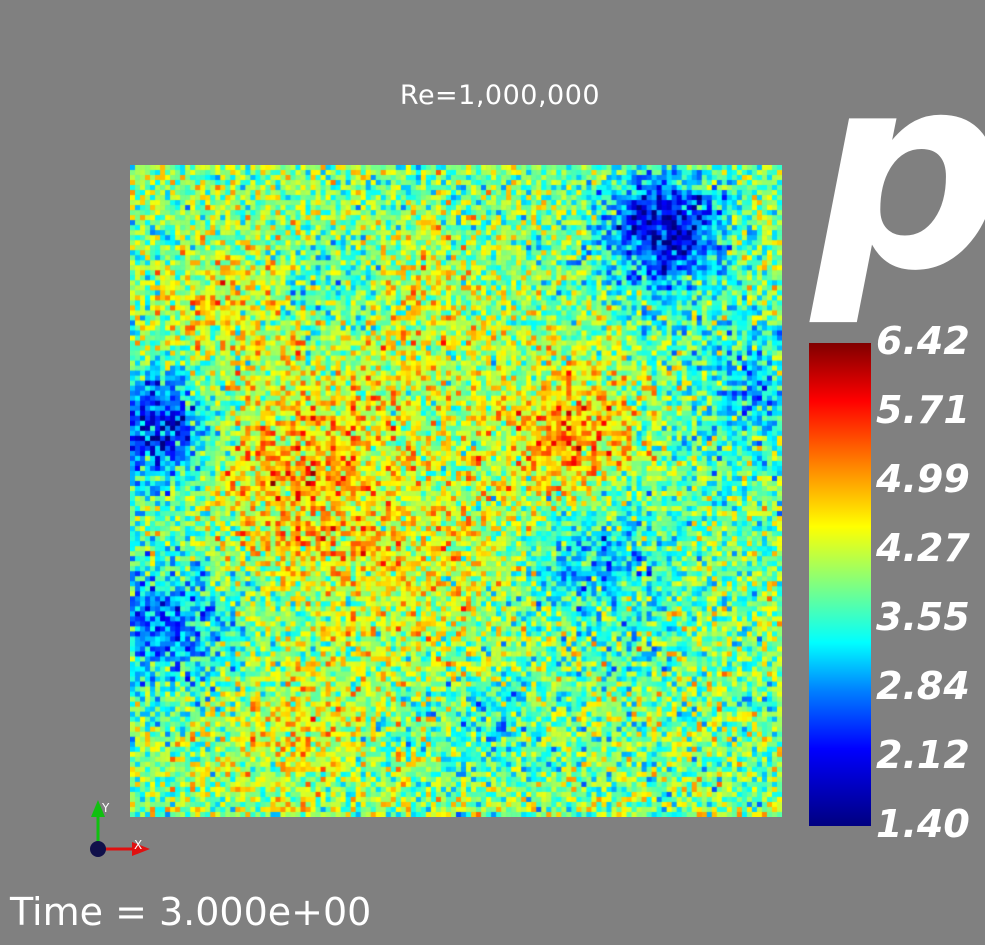 This screenshot has width=985, height=945. What do you see at coordinates (98, 808) in the screenshot?
I see `y-axis-arrow-icon` at bounding box center [98, 808].